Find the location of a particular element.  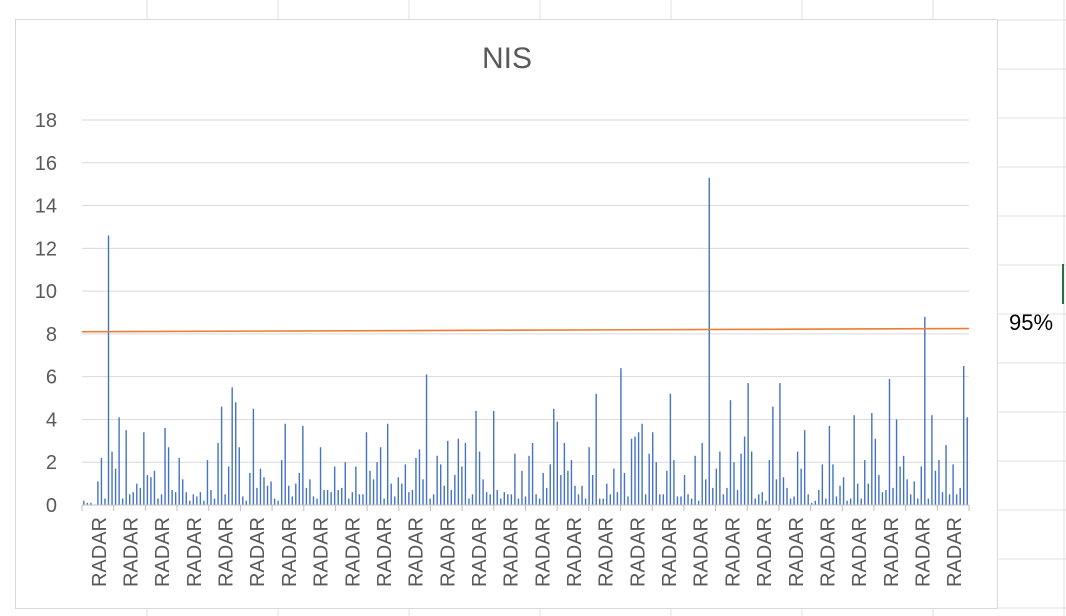

cell-selection-marker is located at coordinates (1064, 284).